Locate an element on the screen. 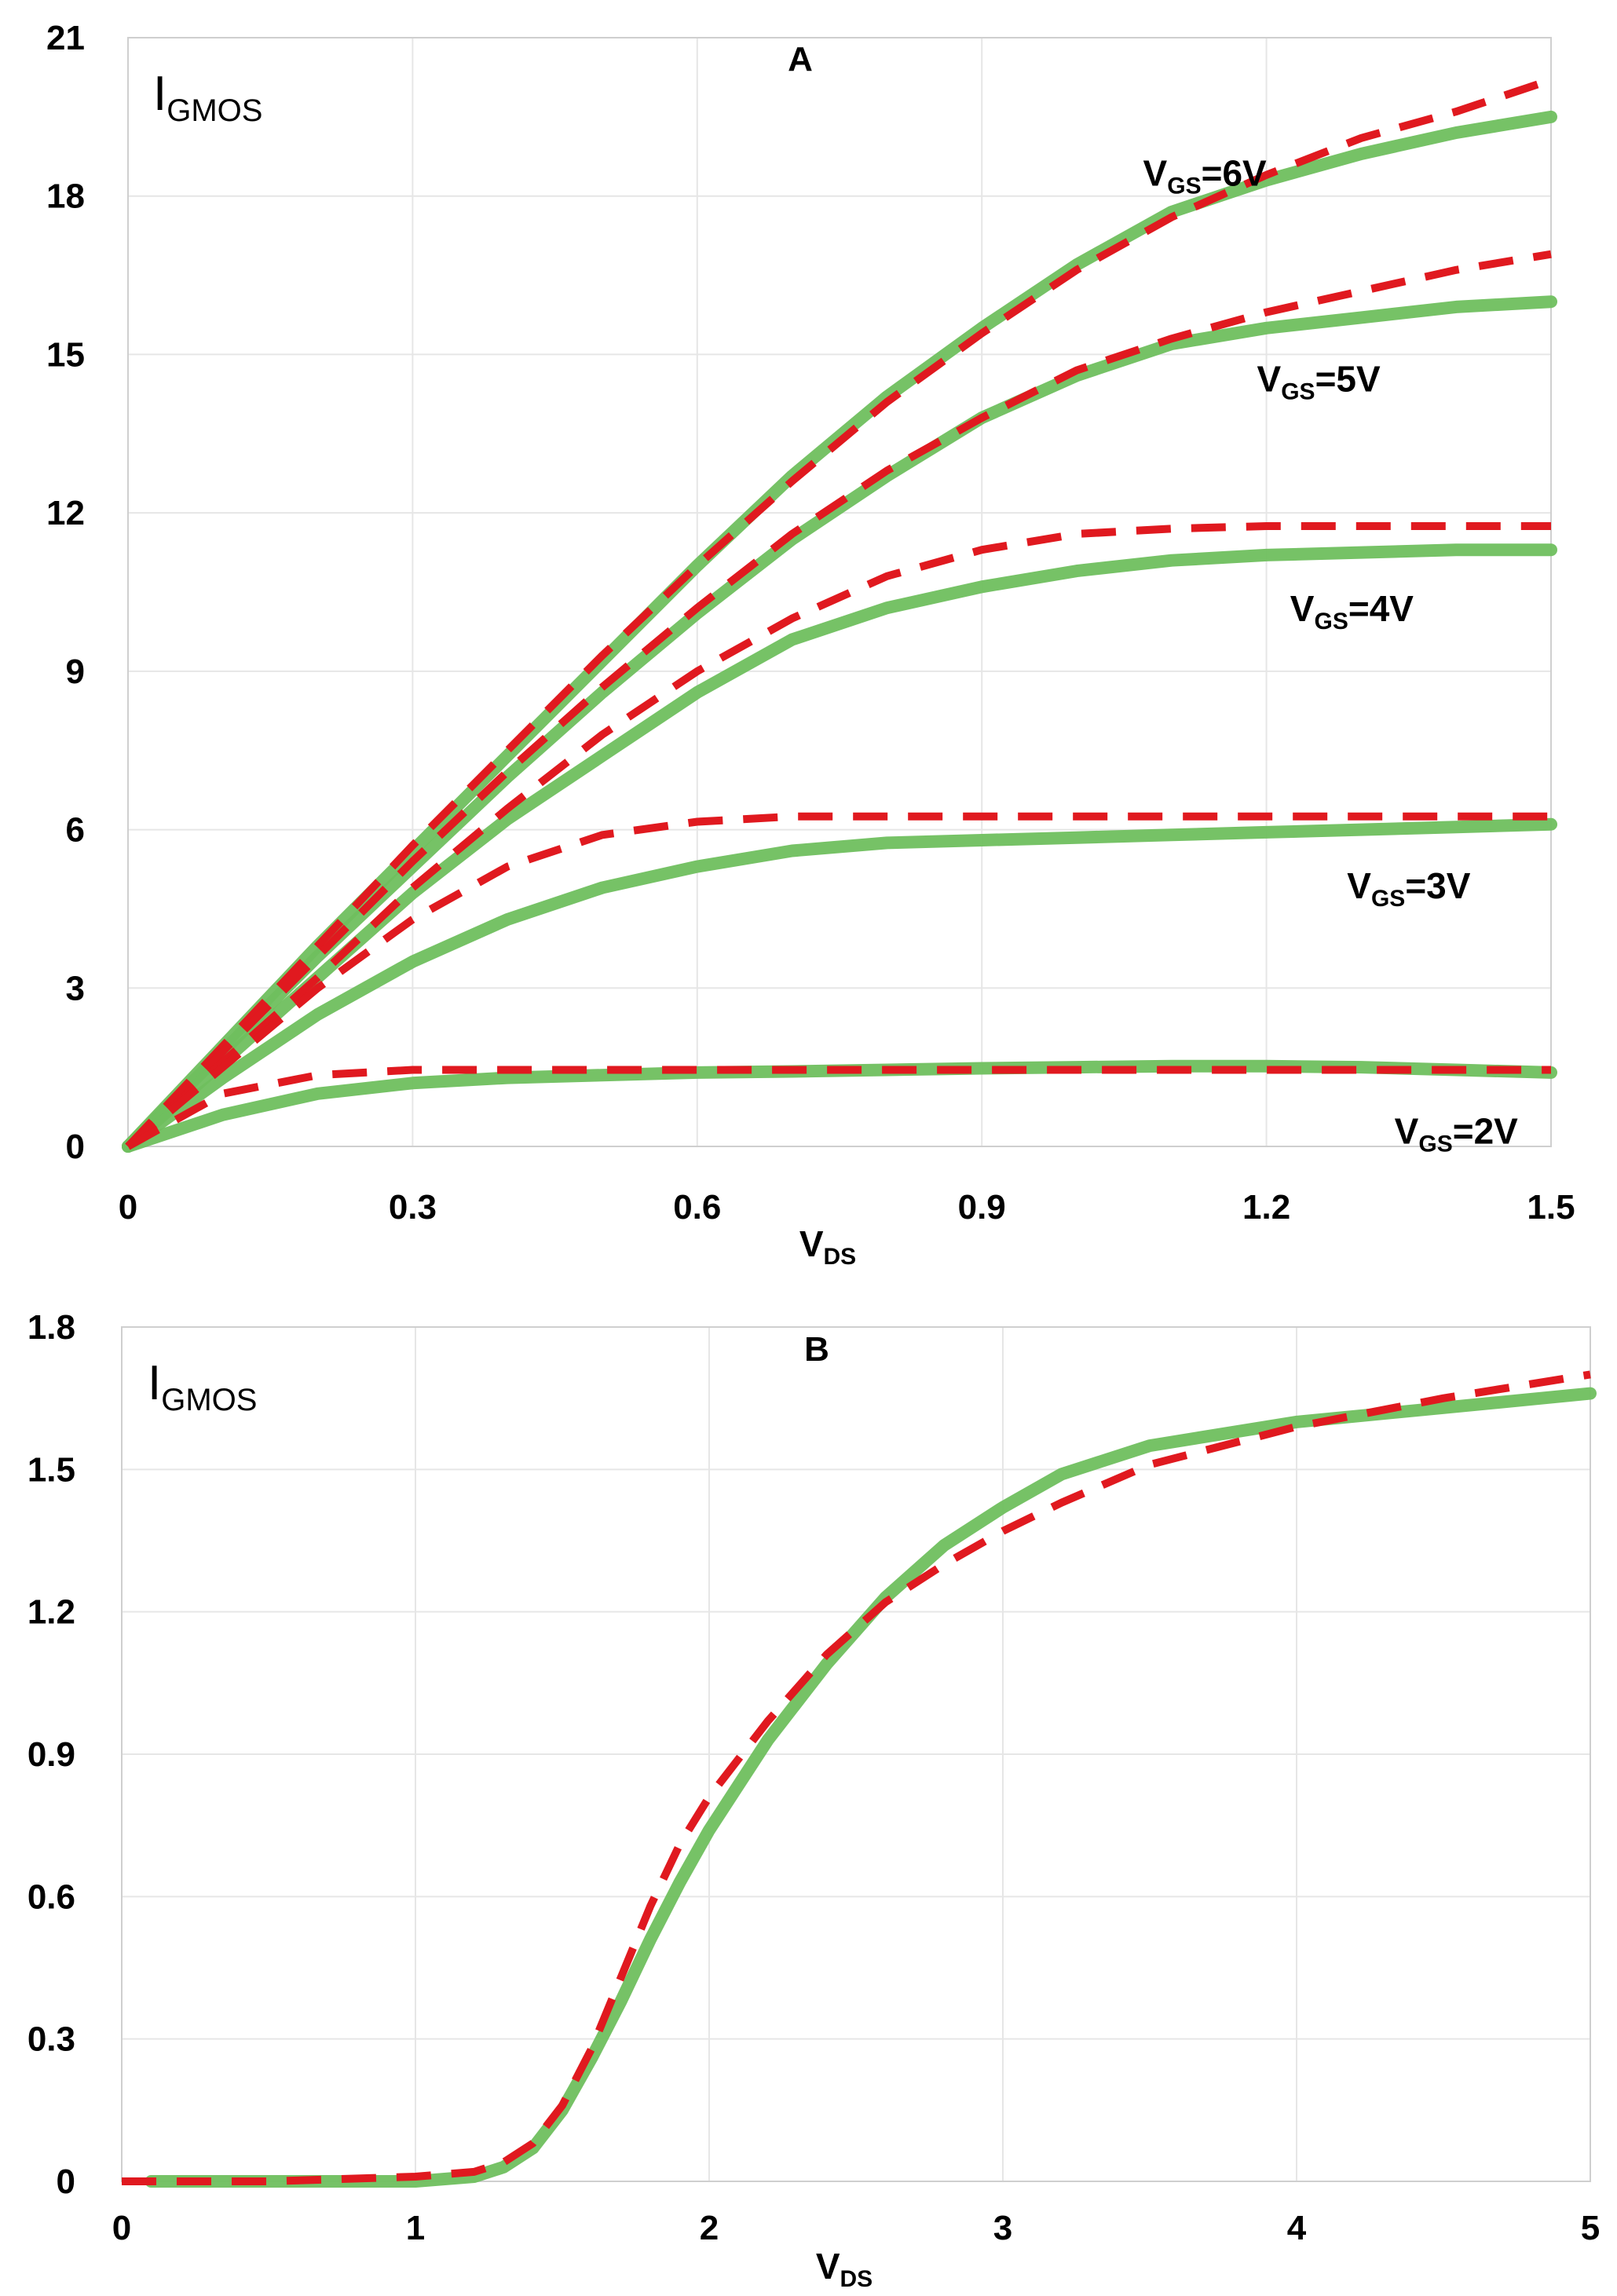 This screenshot has height=2296, width=1617. panel-a-annotation-vgs-label: VGS=3V is located at coordinates (1408, 889).